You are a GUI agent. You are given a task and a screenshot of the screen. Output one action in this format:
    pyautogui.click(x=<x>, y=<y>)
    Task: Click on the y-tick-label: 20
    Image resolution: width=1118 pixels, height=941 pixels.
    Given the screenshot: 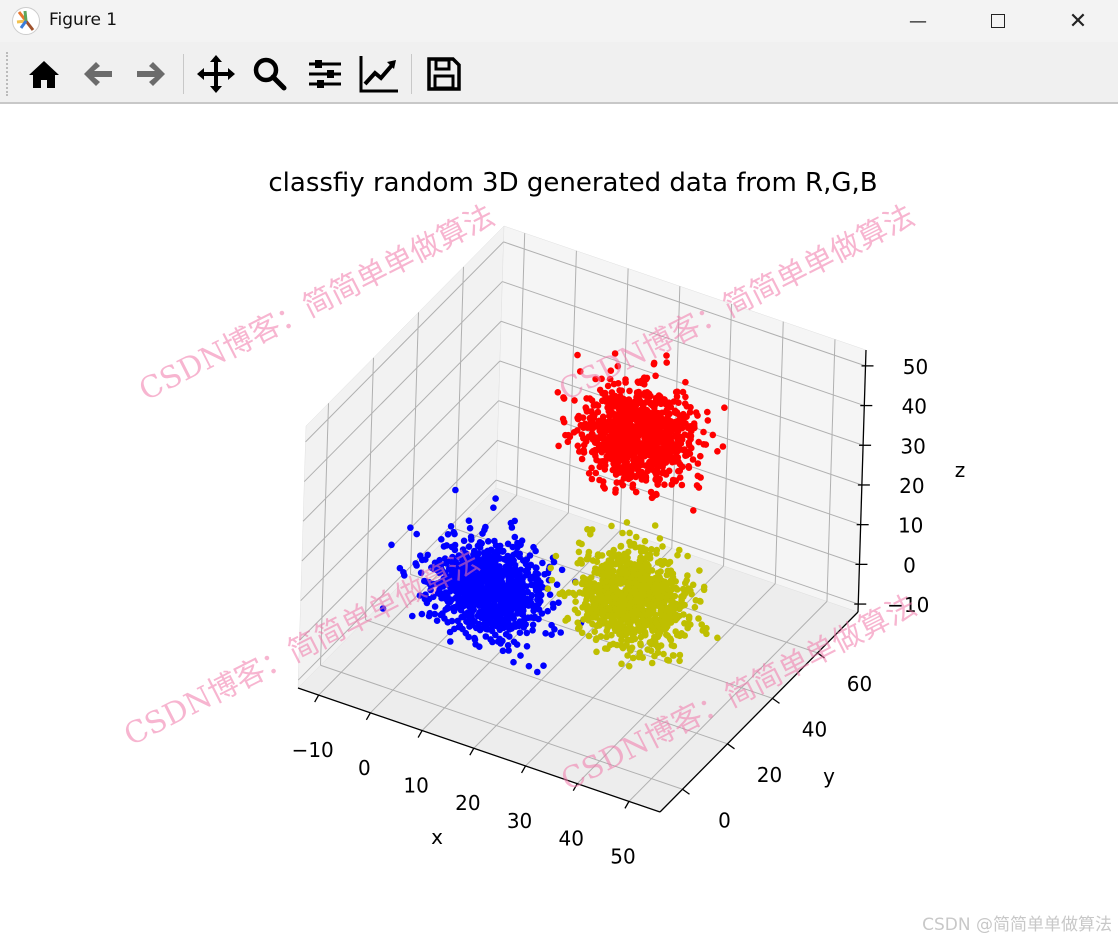 What is the action you would take?
    pyautogui.click(x=769, y=775)
    